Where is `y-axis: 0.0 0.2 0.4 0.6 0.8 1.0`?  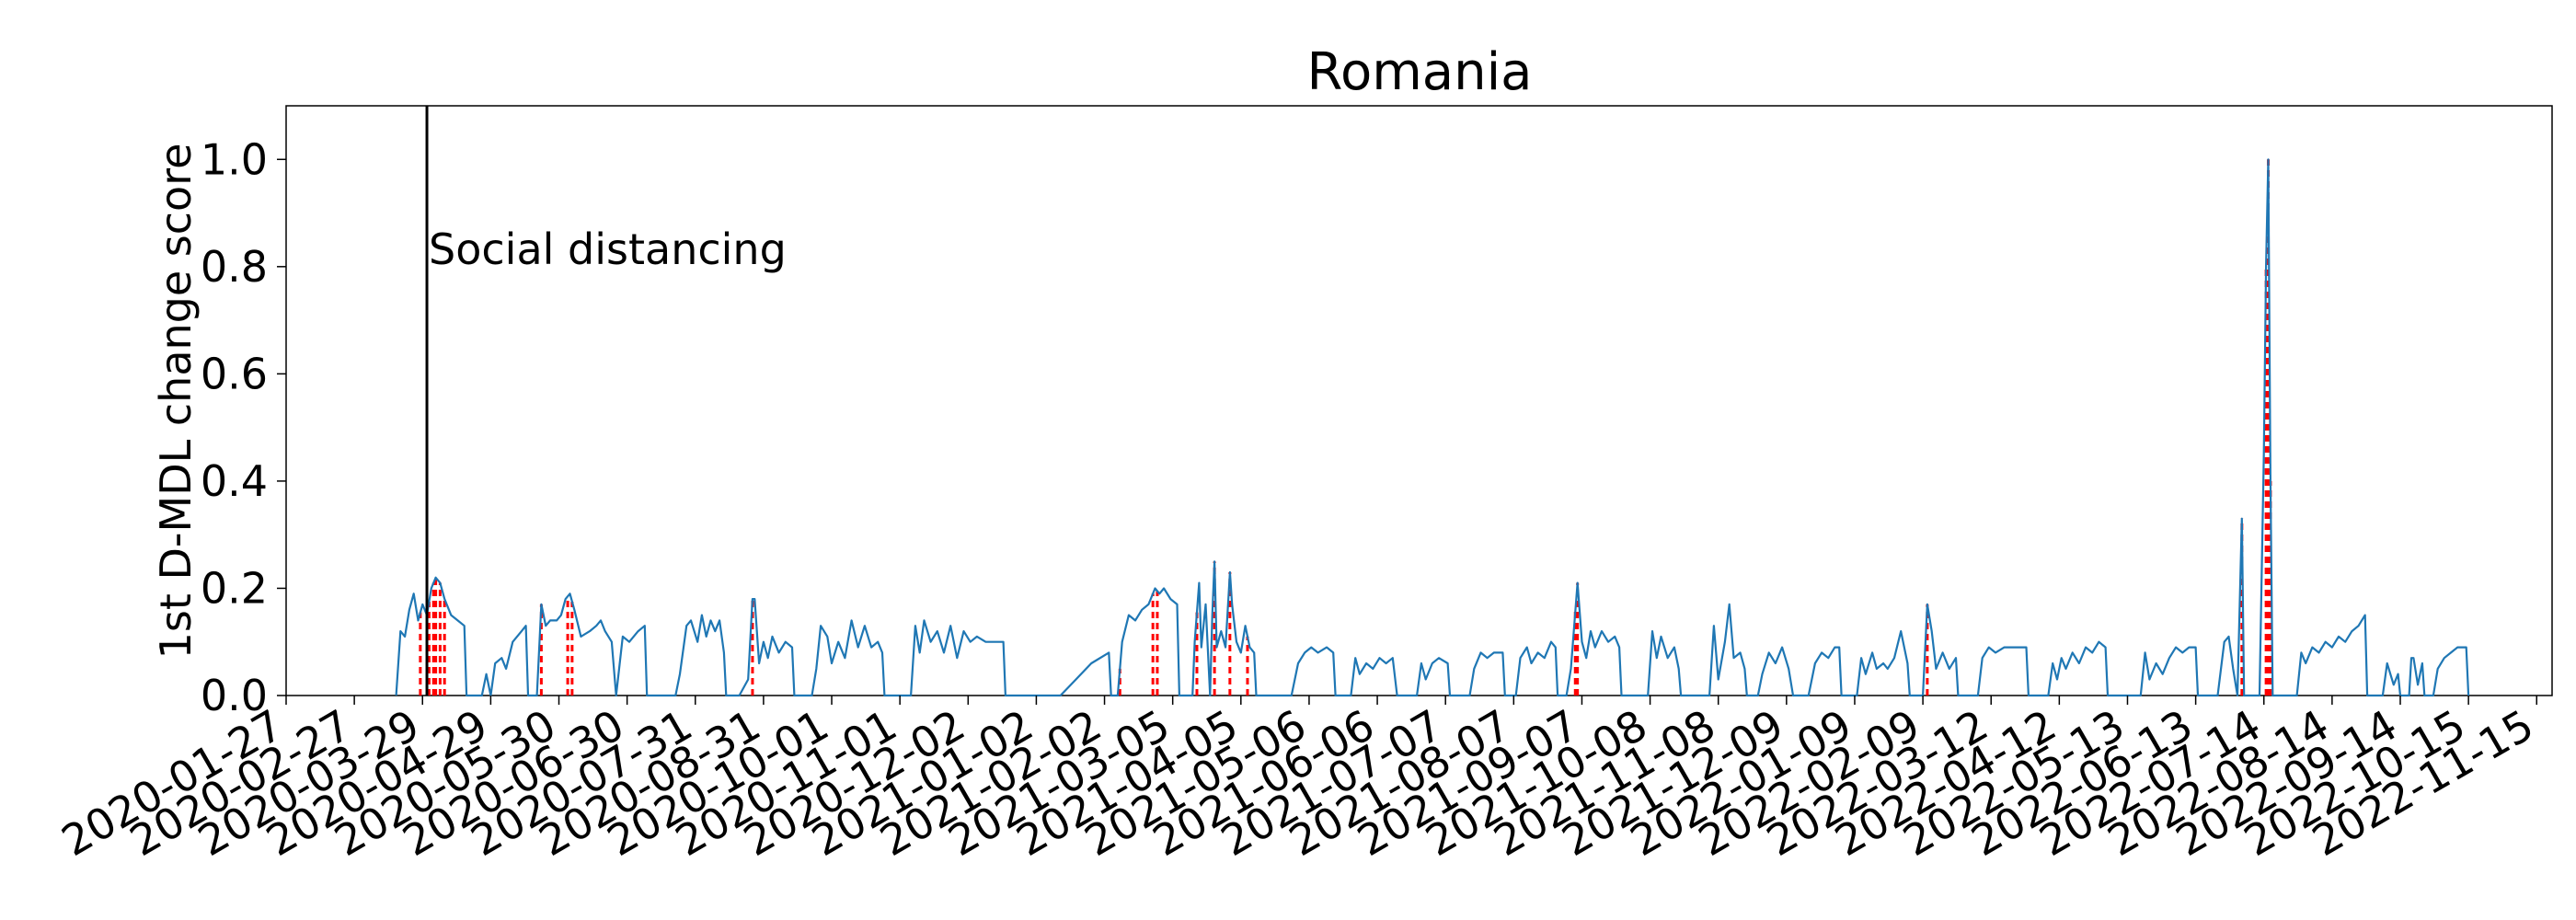 y-axis: 0.0 0.2 0.4 0.6 0.8 1.0 is located at coordinates (243, 427).